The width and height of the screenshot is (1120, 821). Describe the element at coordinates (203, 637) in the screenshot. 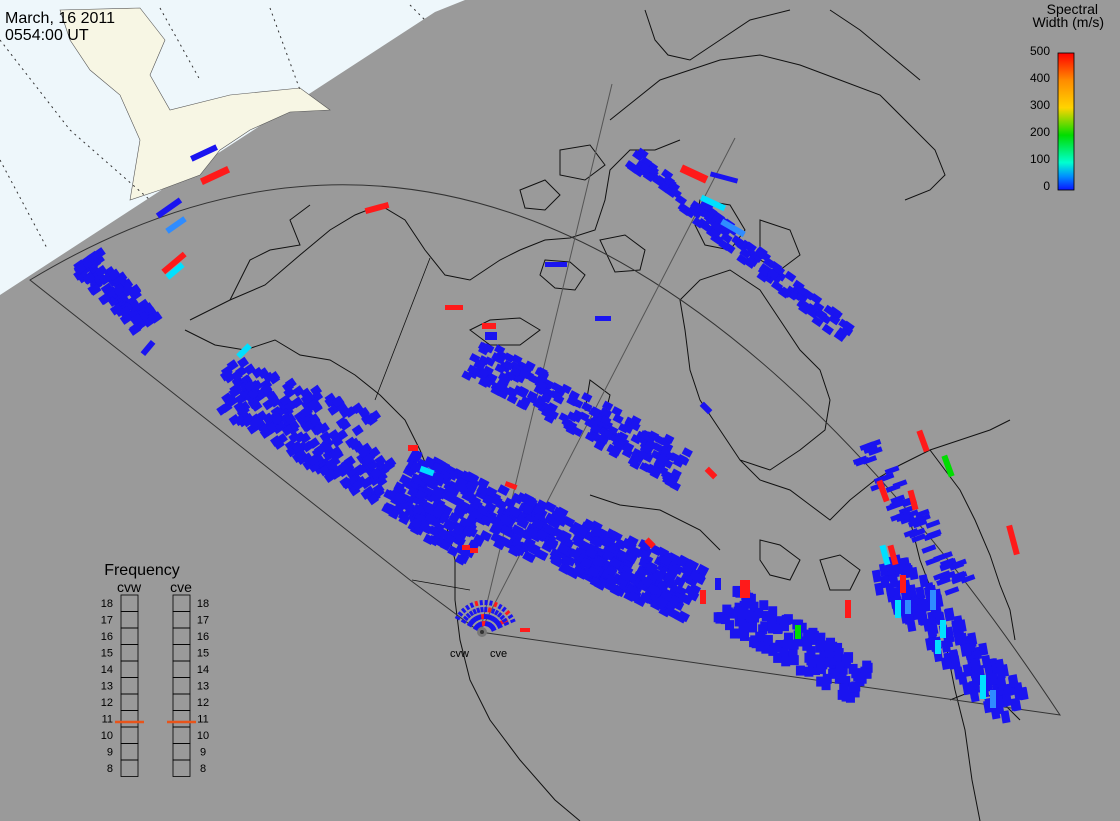

I see `frequency-tick-right: 16` at that location.